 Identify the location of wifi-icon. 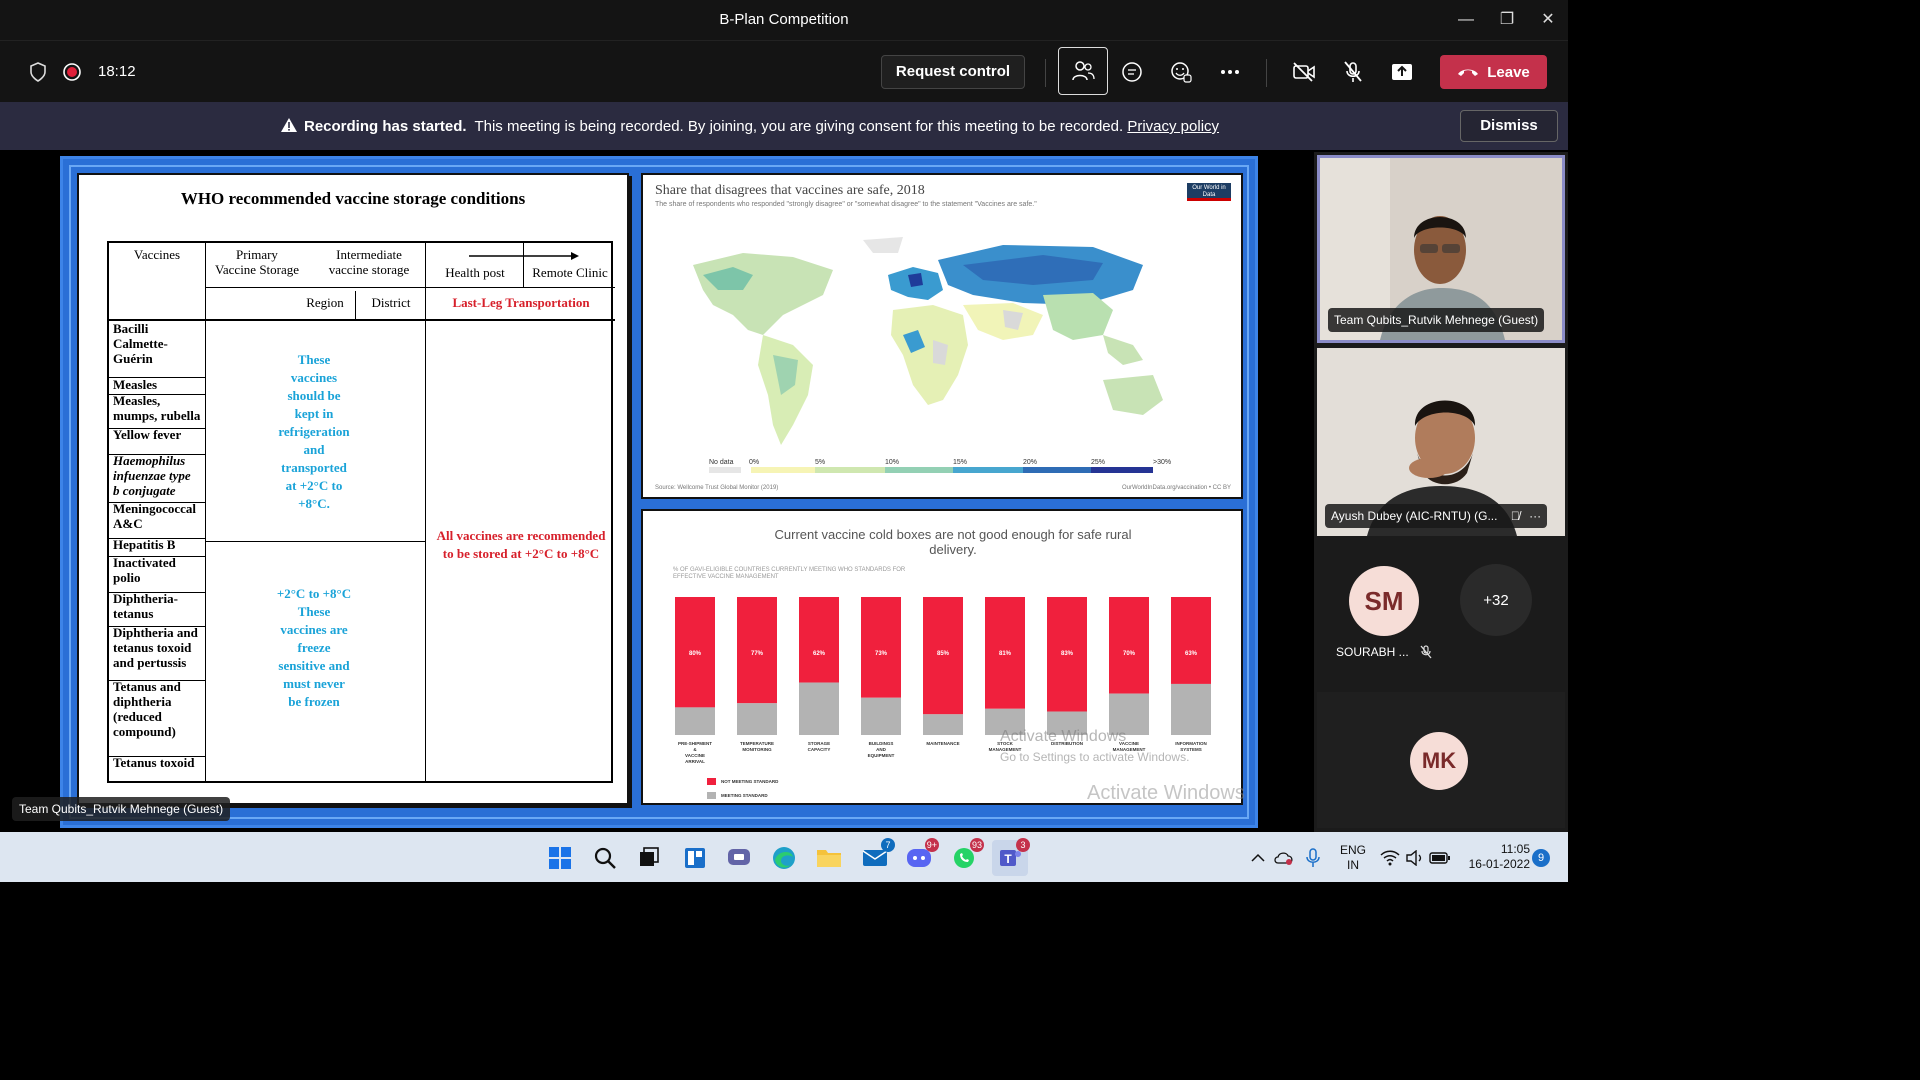
(1390, 858).